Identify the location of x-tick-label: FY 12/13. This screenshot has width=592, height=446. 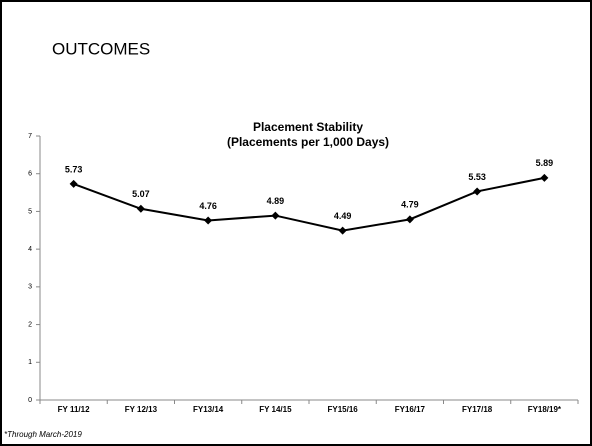
(141, 409).